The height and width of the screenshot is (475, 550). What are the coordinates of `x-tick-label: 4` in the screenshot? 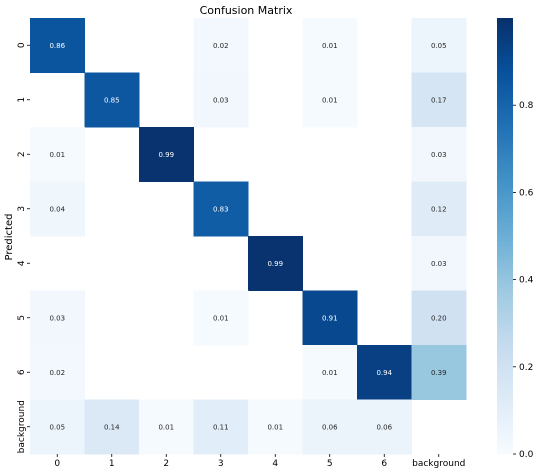 It's located at (275, 464).